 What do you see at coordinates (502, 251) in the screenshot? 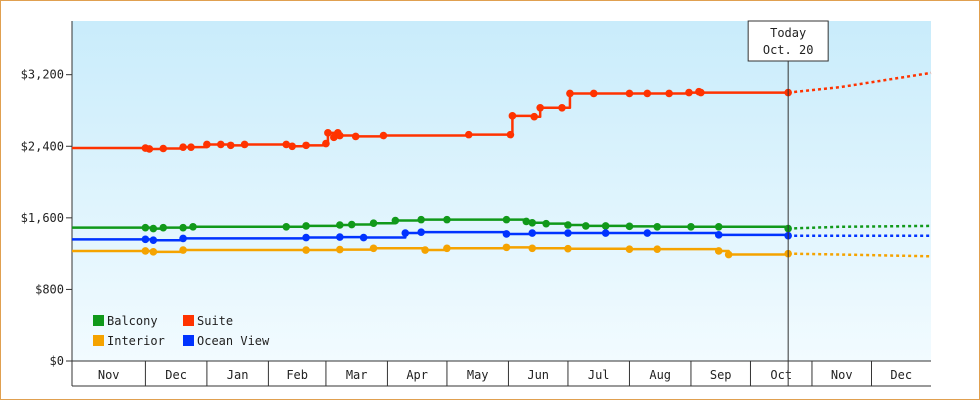
I see `series-interior` at bounding box center [502, 251].